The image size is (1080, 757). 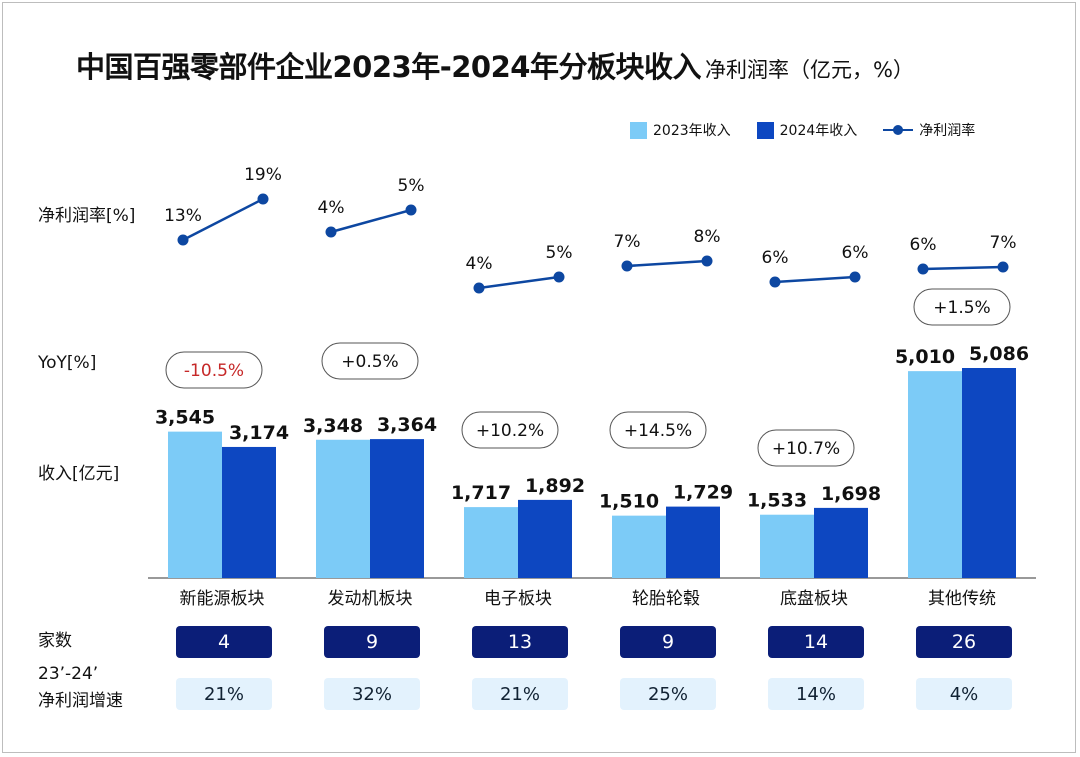 I want to click on bar-value-label: 3,364, so click(x=407, y=425).